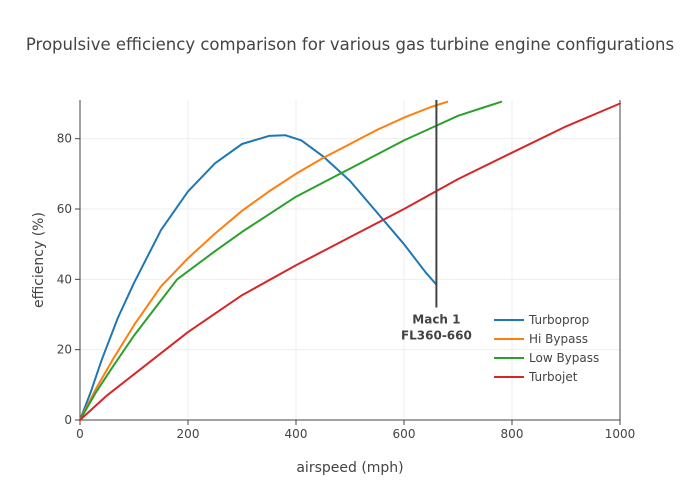  What do you see at coordinates (436, 319) in the screenshot?
I see `mach-1-annotation-text: Mach 1` at bounding box center [436, 319].